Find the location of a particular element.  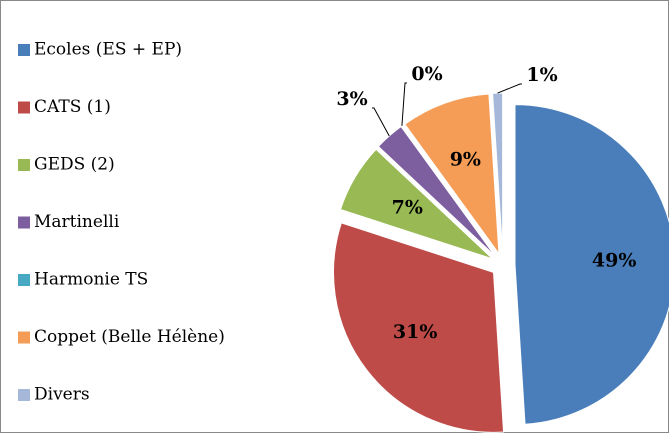

legend-label: Divers is located at coordinates (62, 395).